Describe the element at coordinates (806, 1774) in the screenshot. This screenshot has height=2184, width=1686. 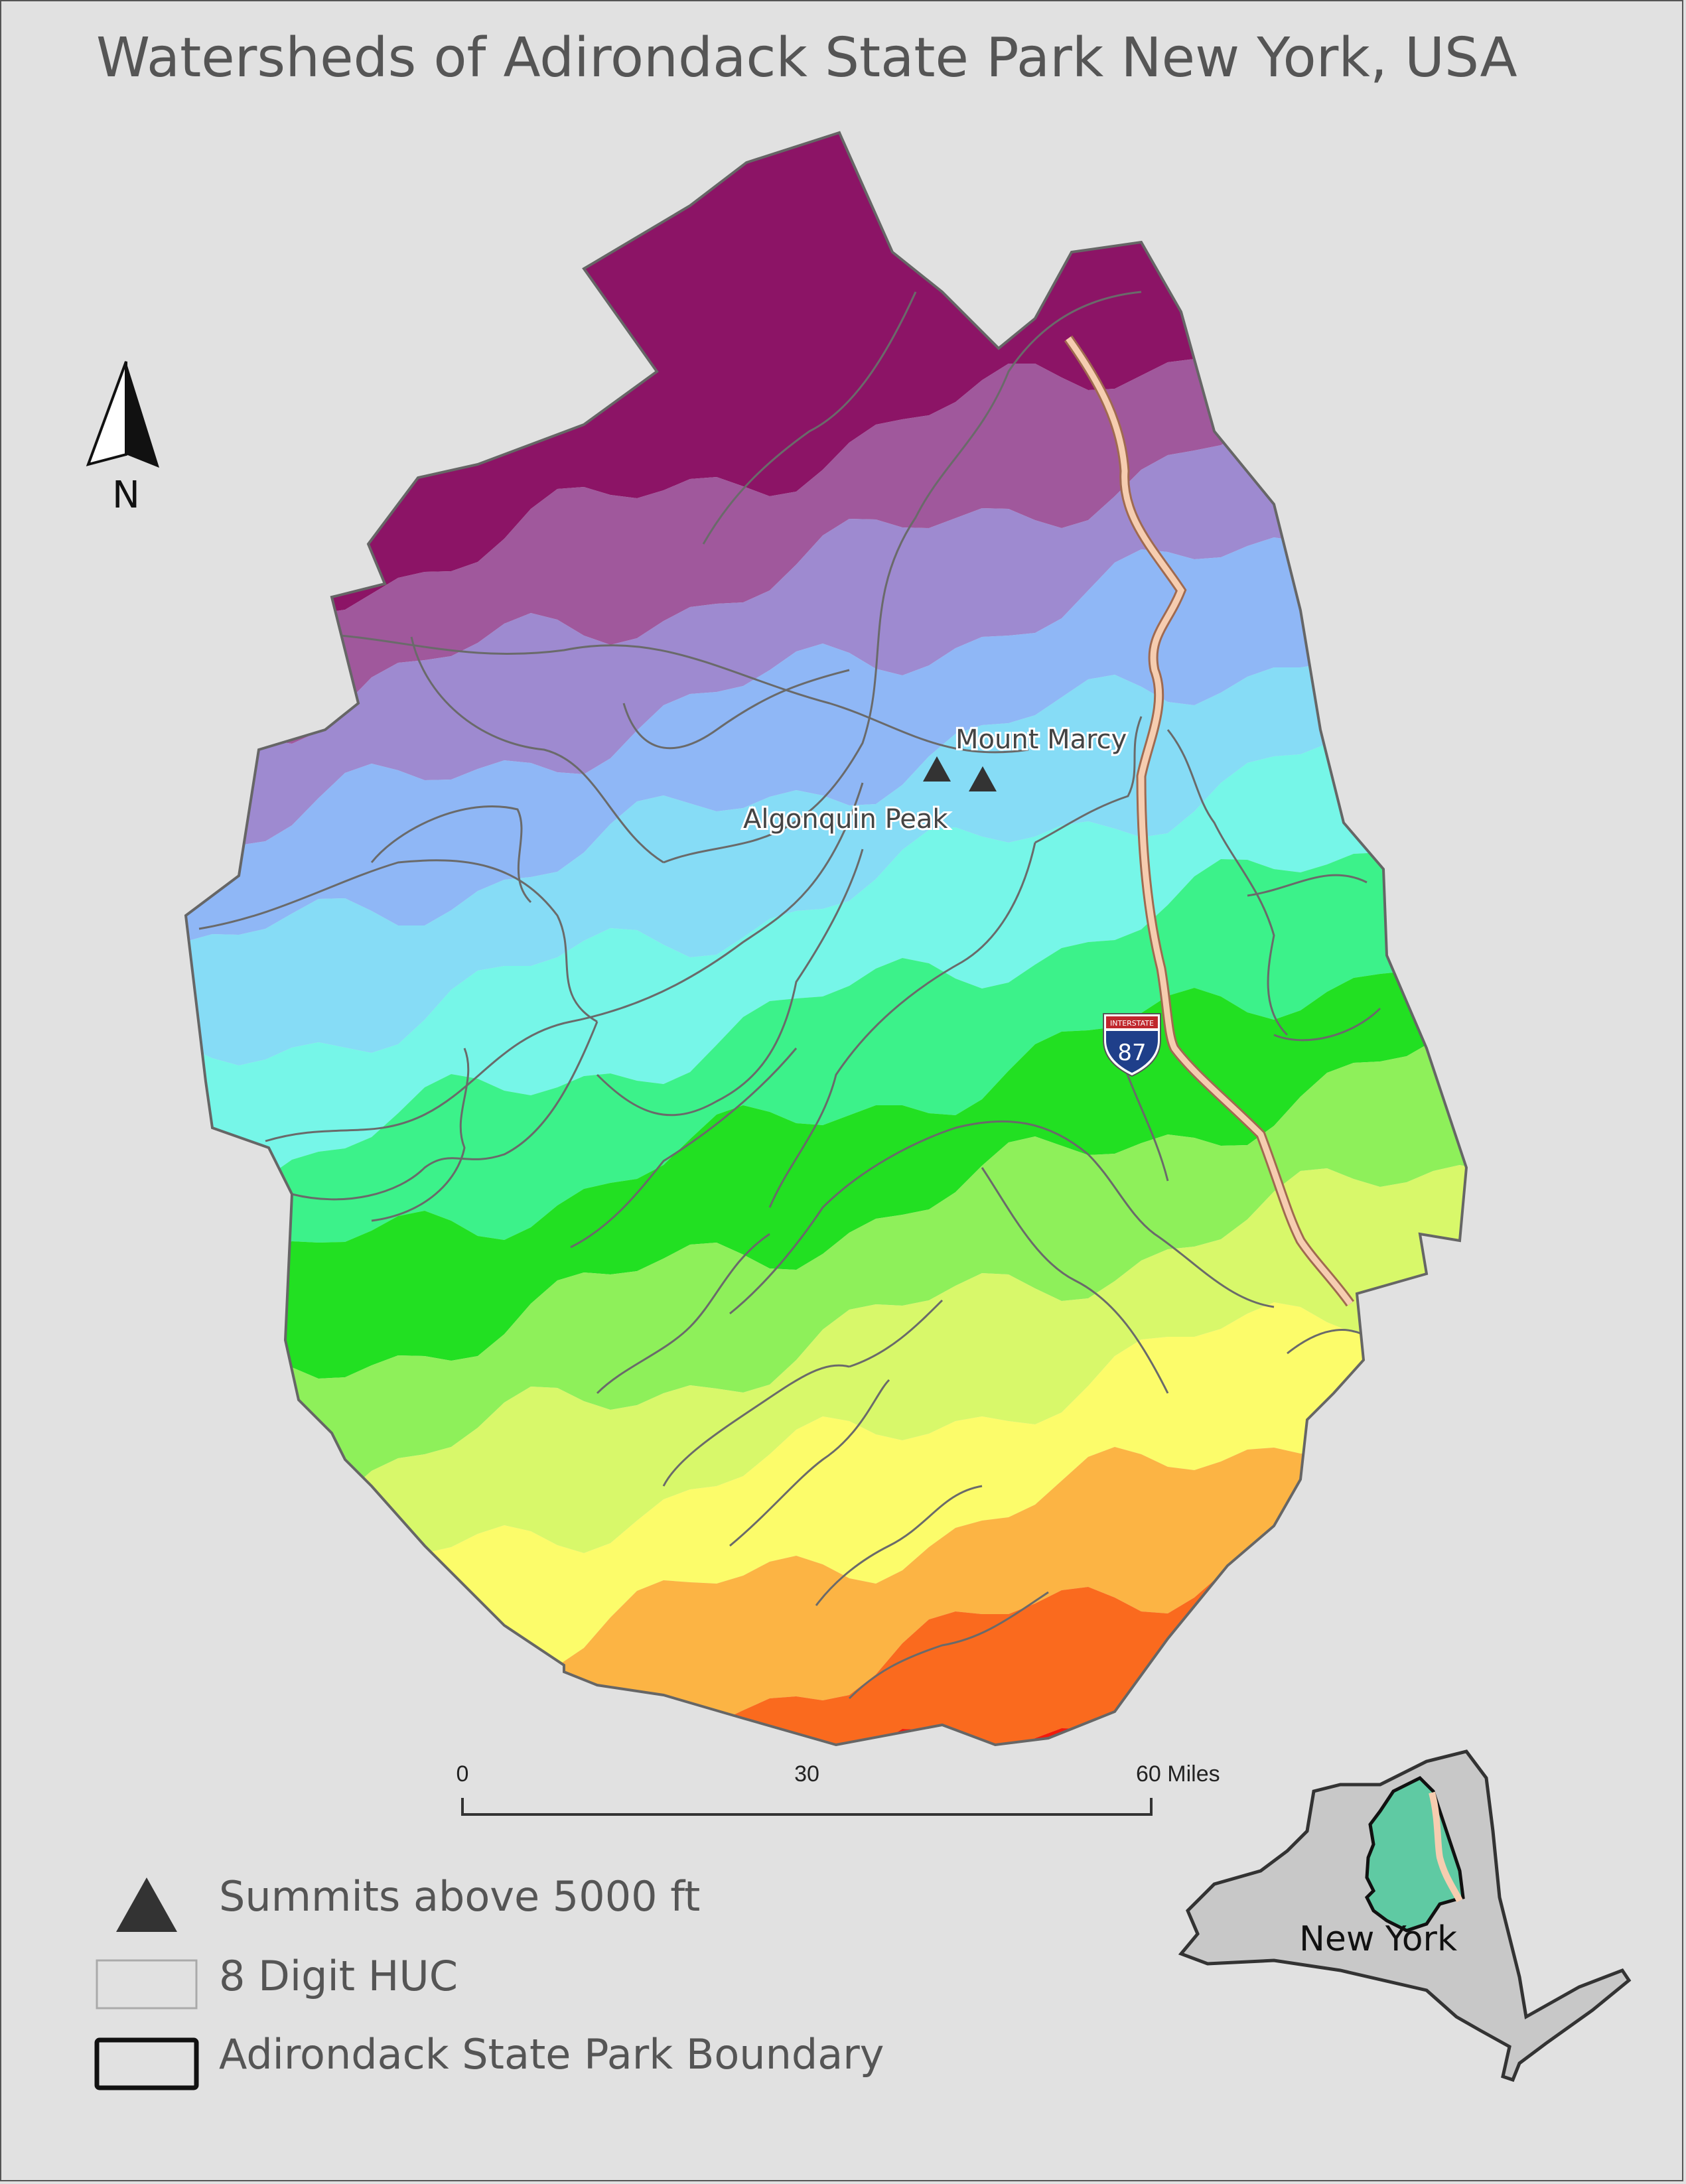
I see `scale-tick-30: 30` at that location.